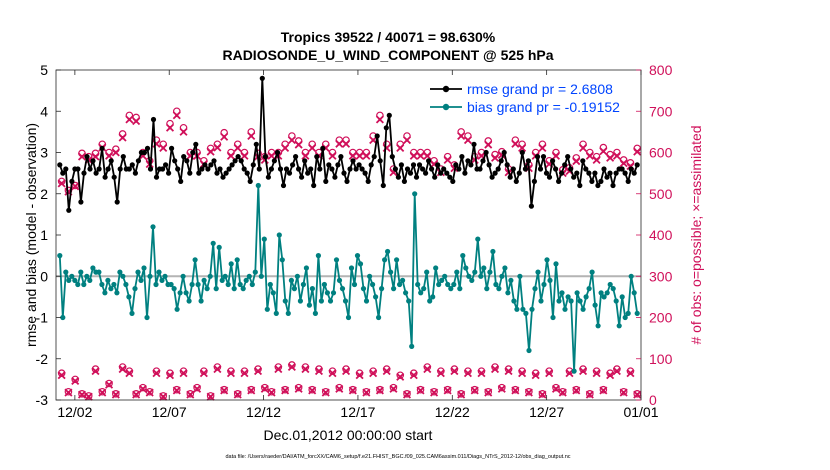 The width and height of the screenshot is (830, 470). What do you see at coordinates (661, 70) in the screenshot?
I see `y-right-tick-label: 800` at bounding box center [661, 70].